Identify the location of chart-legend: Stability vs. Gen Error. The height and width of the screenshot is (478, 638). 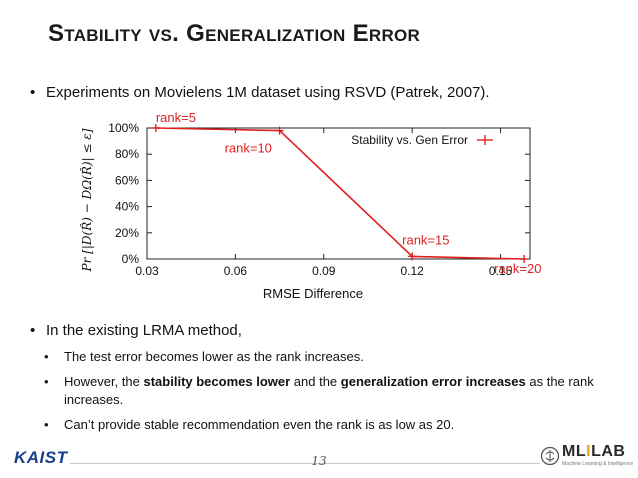
(422, 140).